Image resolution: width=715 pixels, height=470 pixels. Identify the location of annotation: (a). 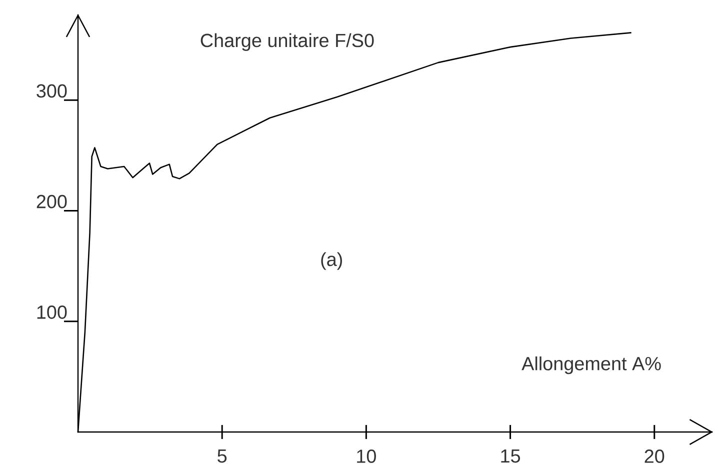
(331, 261).